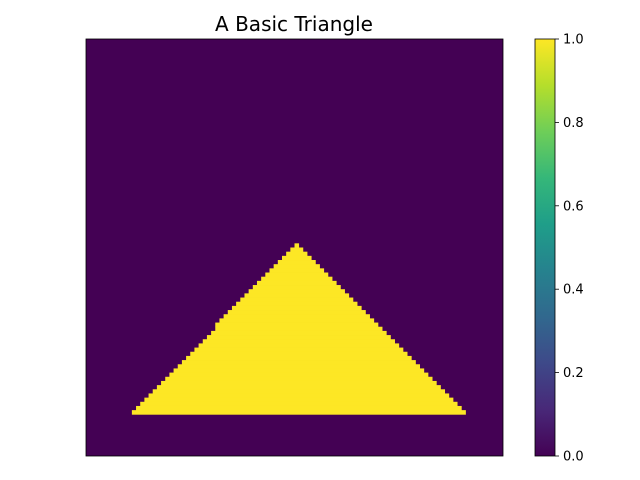 Image resolution: width=640 pixels, height=480 pixels. Describe the element at coordinates (573, 40) in the screenshot. I see `colorbar-tick-label: 1.0` at that location.